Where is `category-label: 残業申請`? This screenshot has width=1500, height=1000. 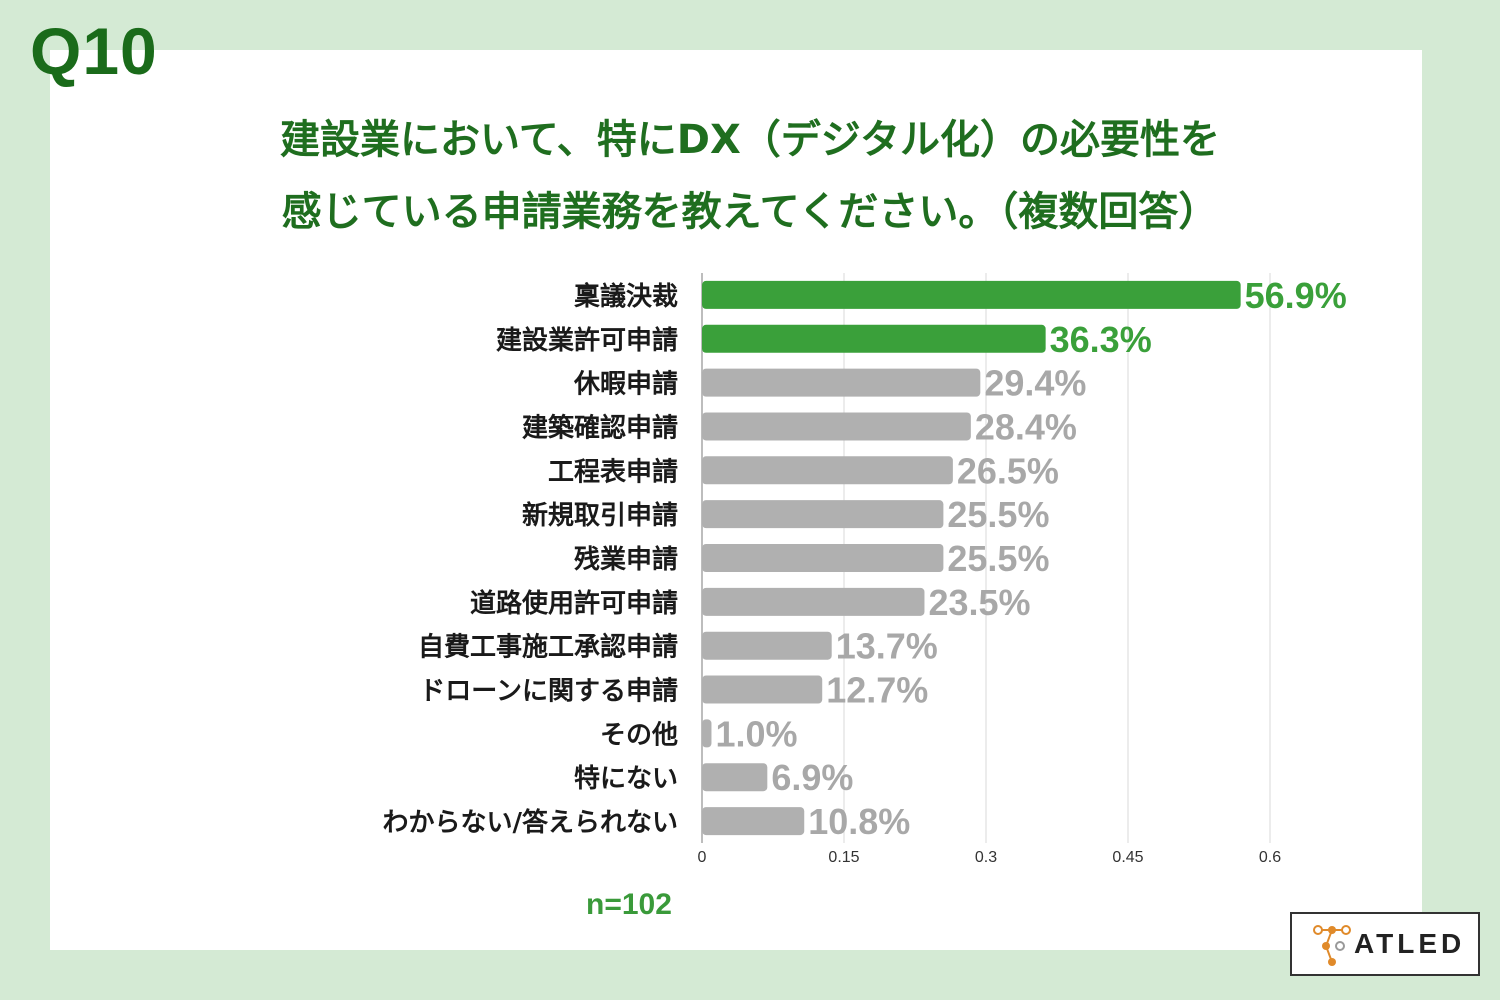
category-label: 残業申請 is located at coordinates (626, 559).